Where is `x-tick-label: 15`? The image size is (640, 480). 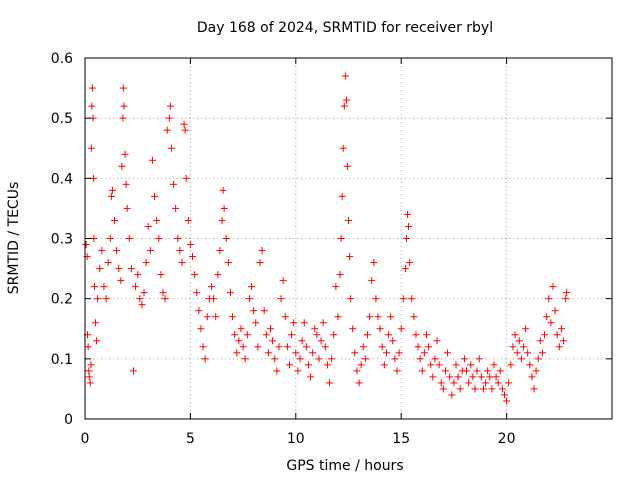 x-tick-label: 15 is located at coordinates (401, 439).